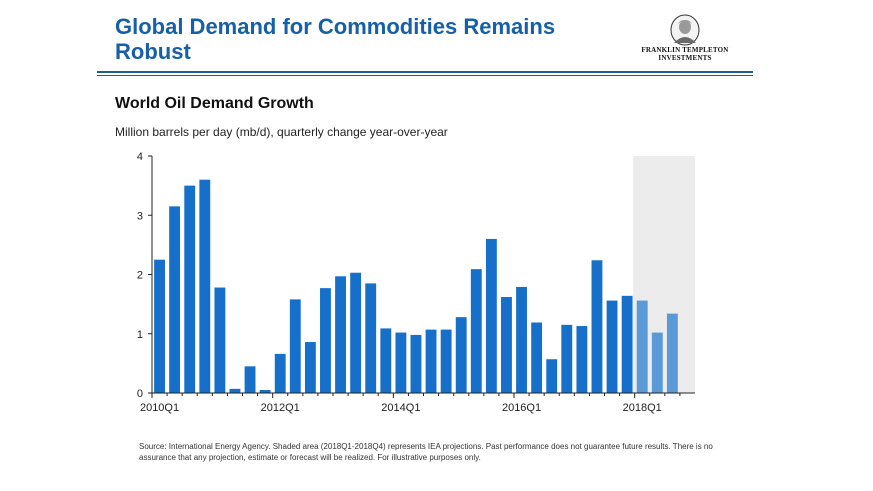 This screenshot has width=873, height=491. Describe the element at coordinates (537, 357) in the screenshot. I see `bar-2016q2` at that location.